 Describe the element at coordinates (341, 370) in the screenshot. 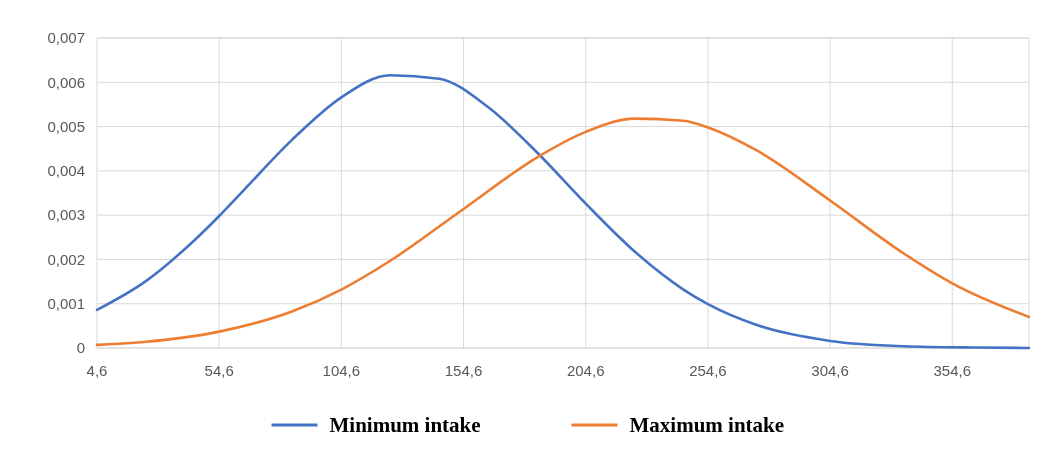

I see `x-tick-label: 104,6` at that location.